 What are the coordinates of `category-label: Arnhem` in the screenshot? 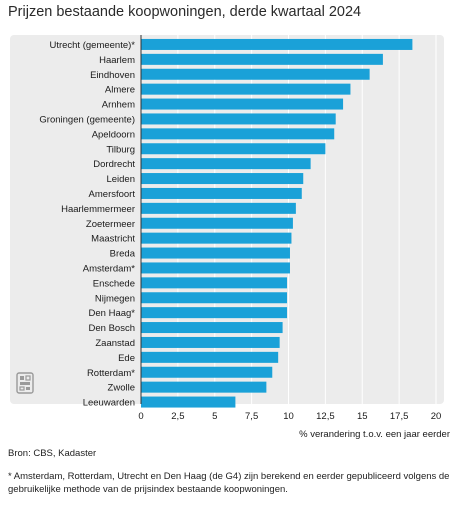 It's located at (118, 105).